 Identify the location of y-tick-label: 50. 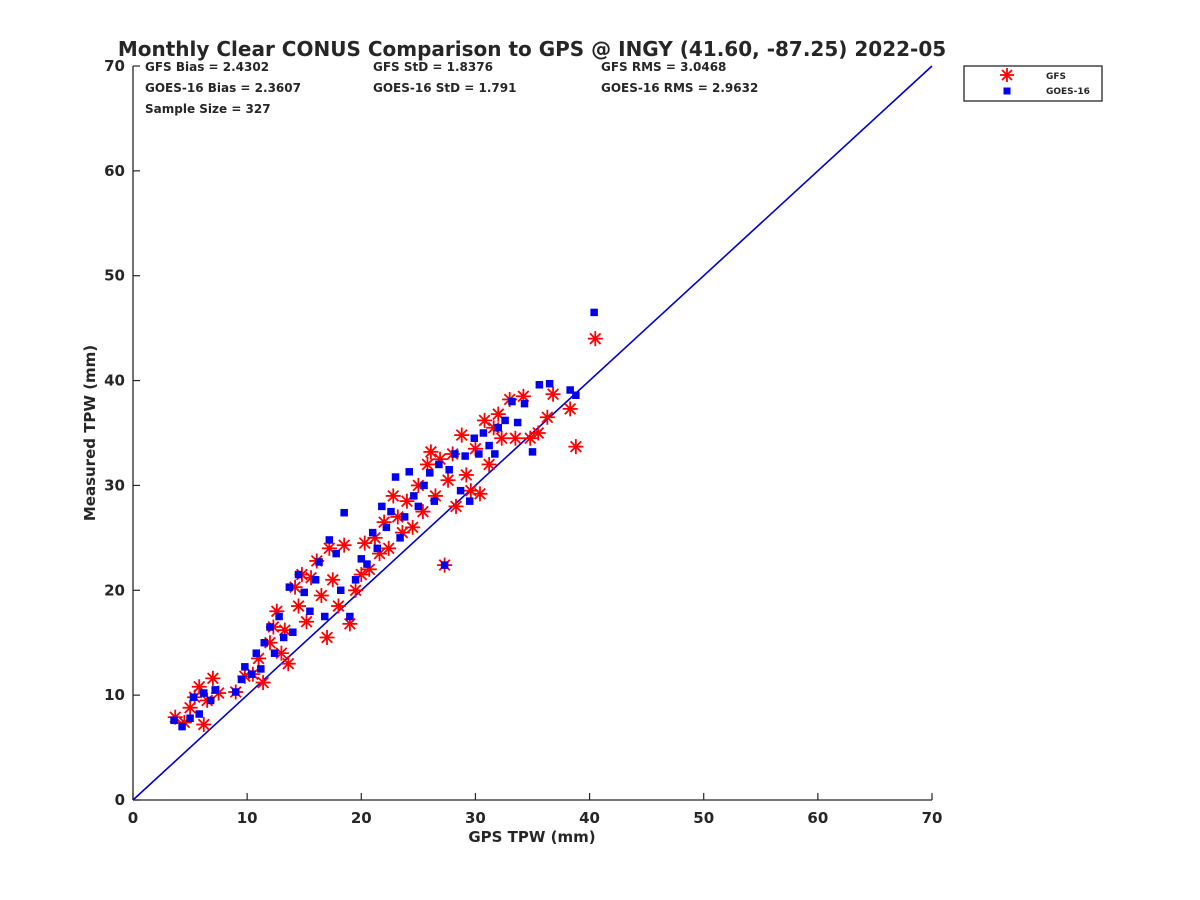
(114, 276).